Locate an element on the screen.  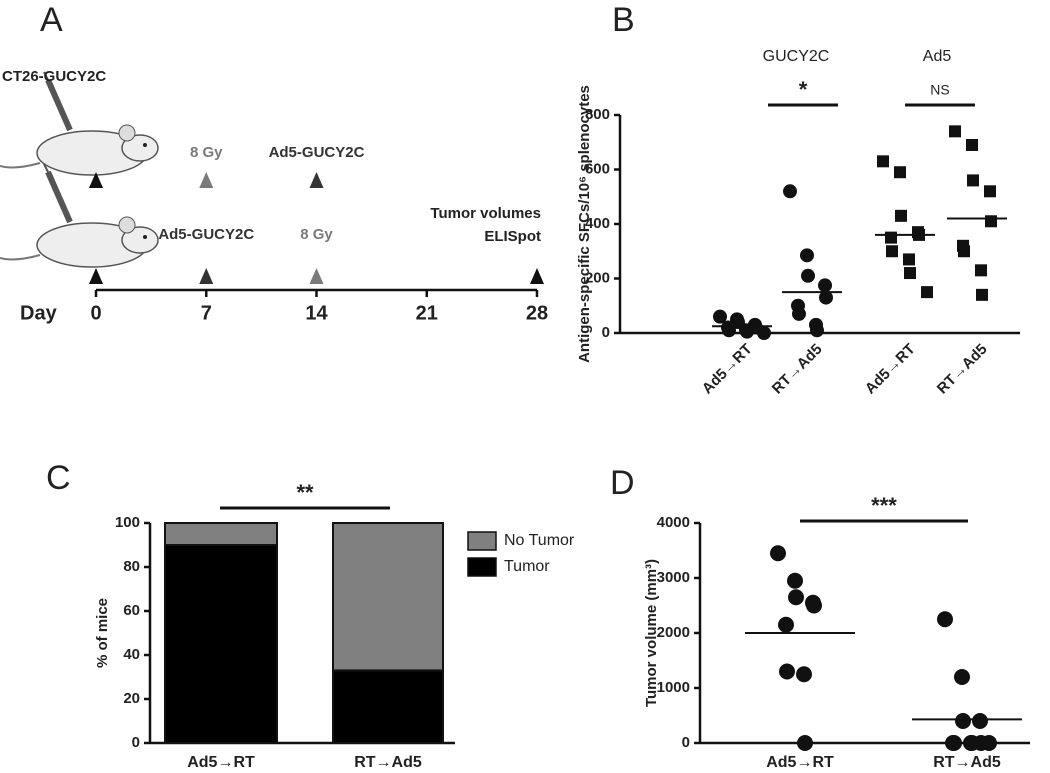
y-tick-label: 1000 is located at coordinates (673, 687).